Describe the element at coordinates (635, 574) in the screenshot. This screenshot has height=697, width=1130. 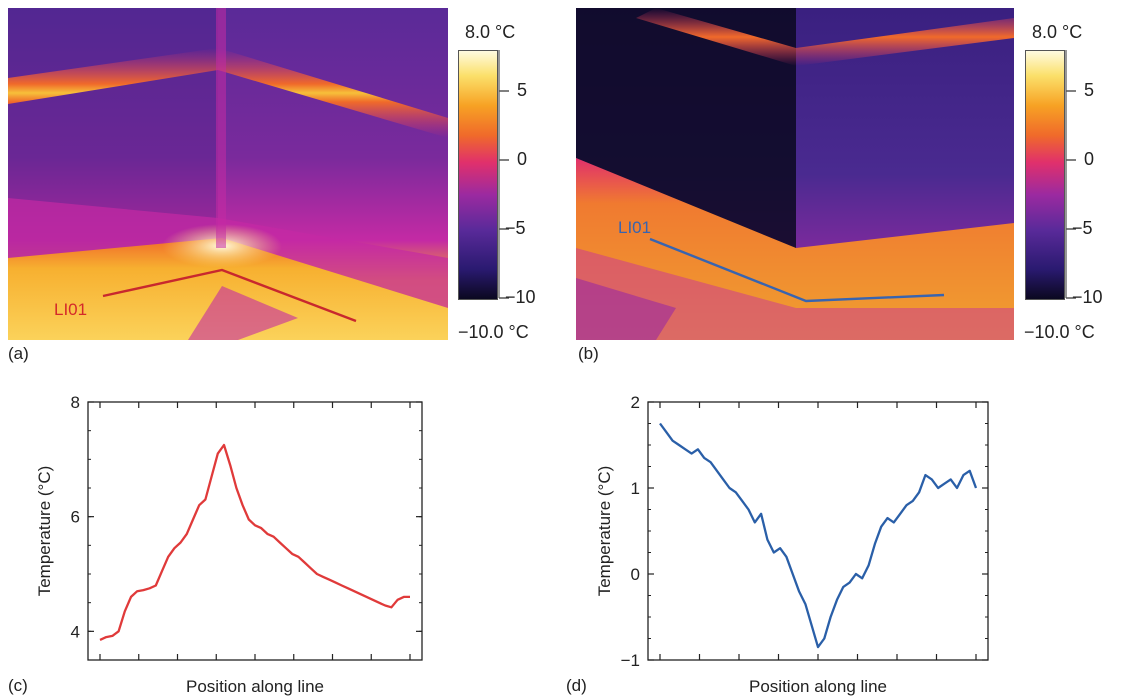
I see `chart-d-ytick-label: 0` at that location.